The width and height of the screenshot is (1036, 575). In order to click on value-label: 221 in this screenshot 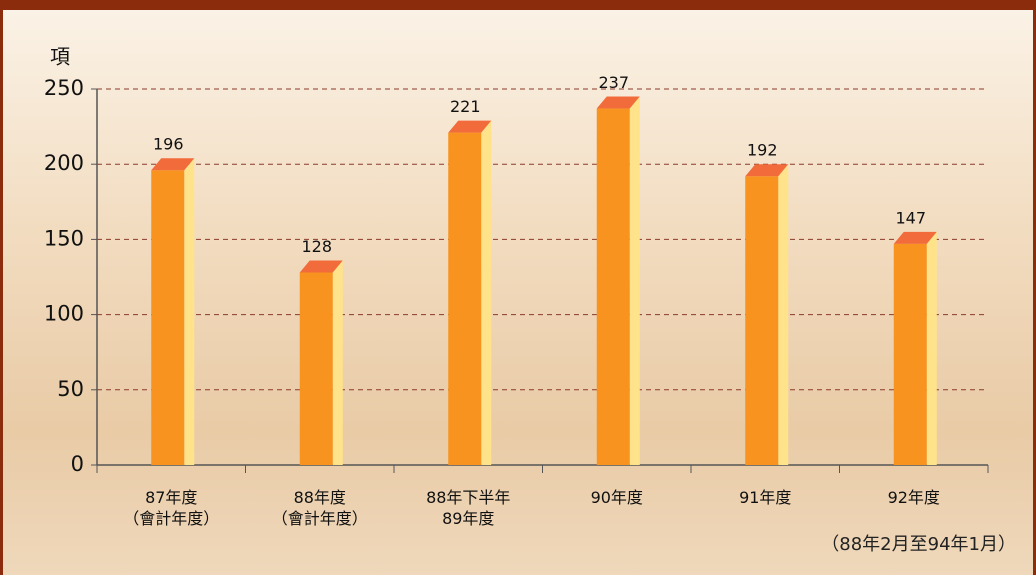, I will do `click(465, 106)`.